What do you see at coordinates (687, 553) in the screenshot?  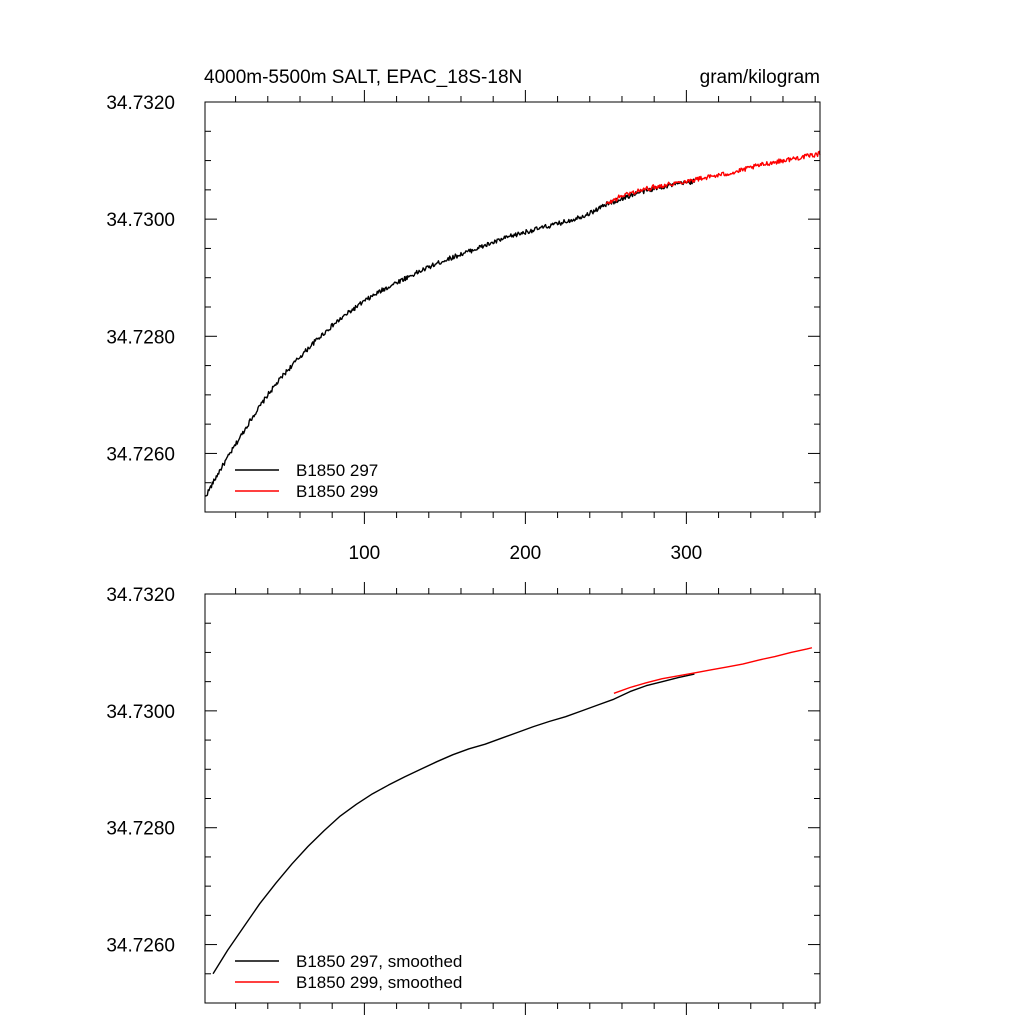 I see `x-tick-label: 300` at bounding box center [687, 553].